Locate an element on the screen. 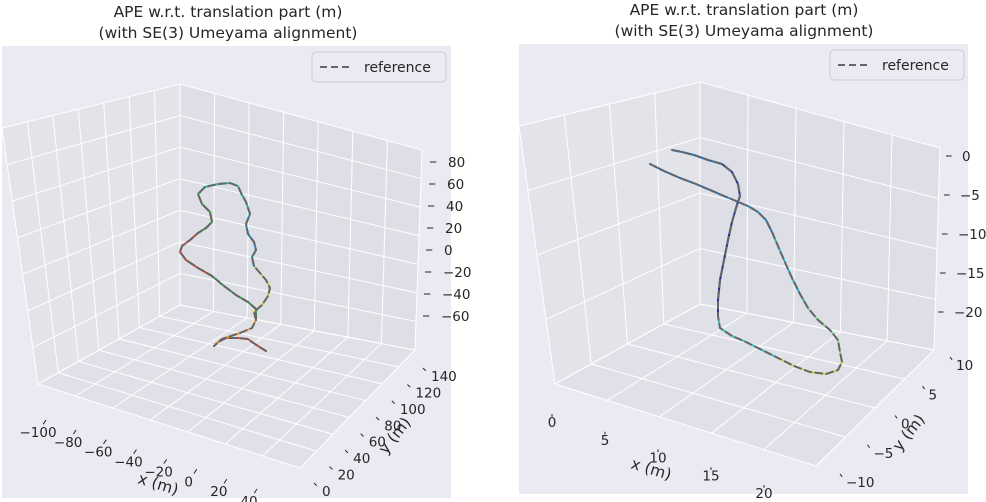 This screenshot has width=986, height=502. right-z-tick-label: −5 is located at coordinates (970, 196).